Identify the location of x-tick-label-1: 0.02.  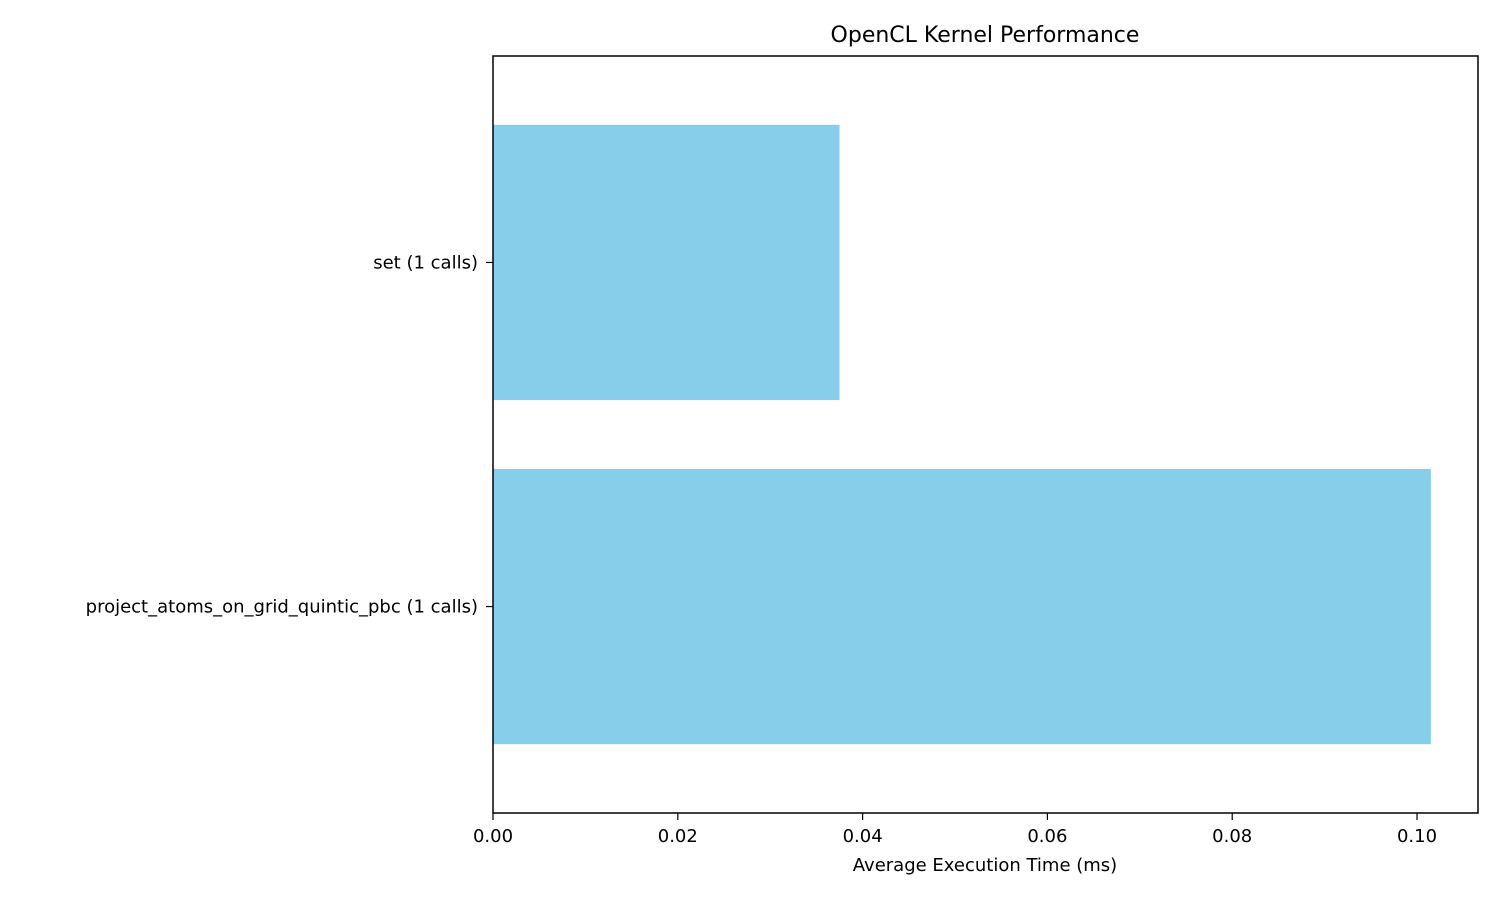
(678, 836).